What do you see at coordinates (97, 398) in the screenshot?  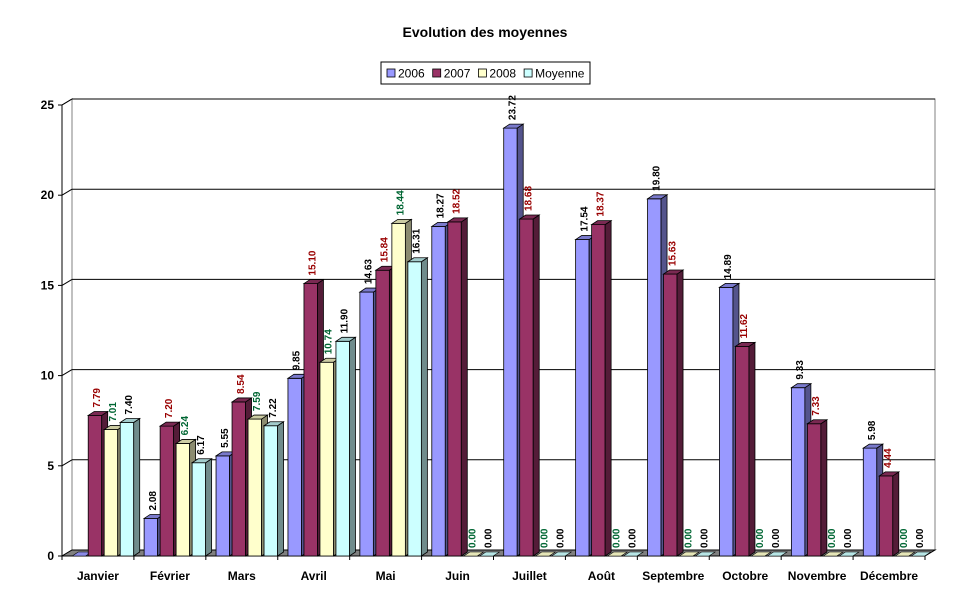 I see `data-label: 7.79` at bounding box center [97, 398].